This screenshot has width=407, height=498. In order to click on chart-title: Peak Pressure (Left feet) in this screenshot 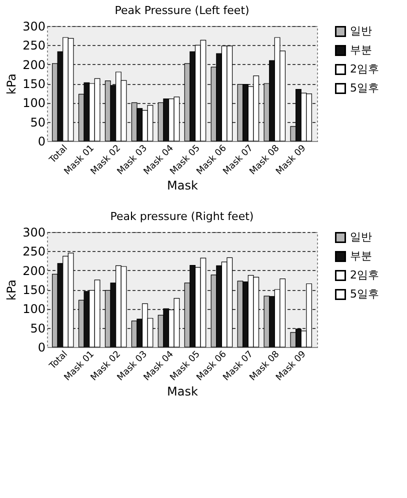, I will do `click(182, 10)`.